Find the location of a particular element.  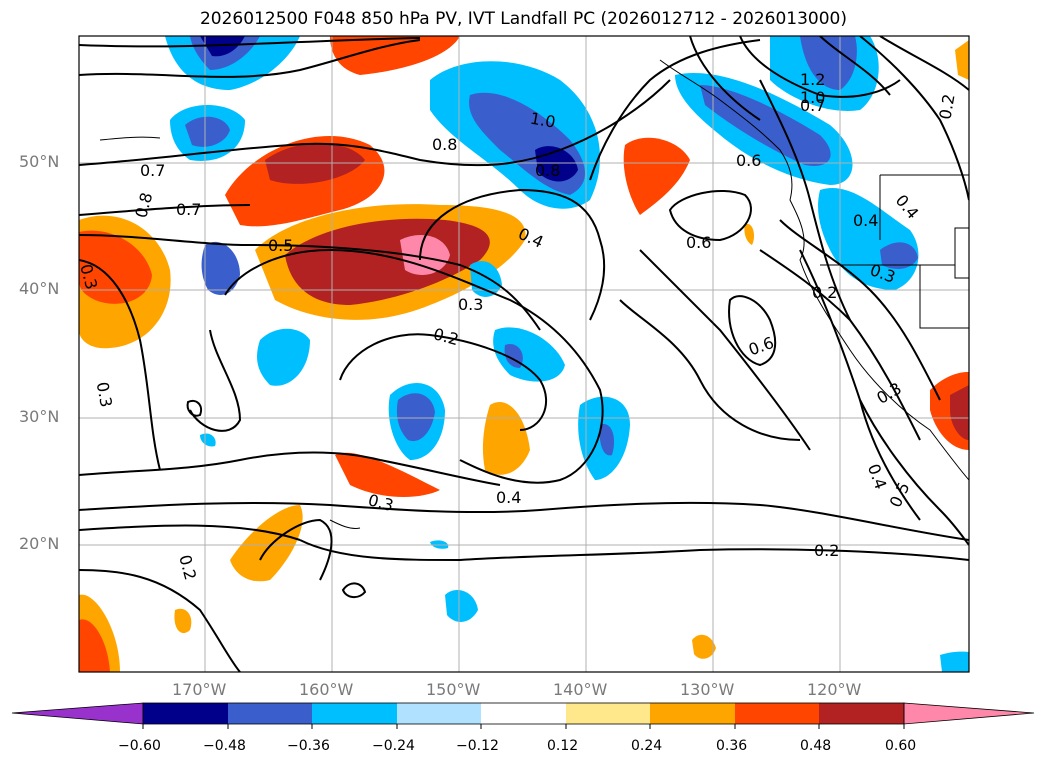

colorbar-low-extension is located at coordinates (77, 713).